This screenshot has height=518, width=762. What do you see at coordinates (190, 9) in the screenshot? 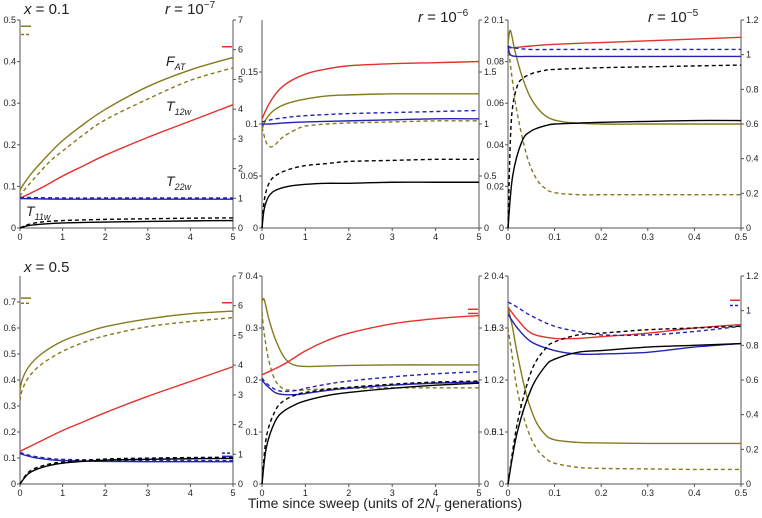
I see `col-label-r7: r = 10−7` at bounding box center [190, 9].